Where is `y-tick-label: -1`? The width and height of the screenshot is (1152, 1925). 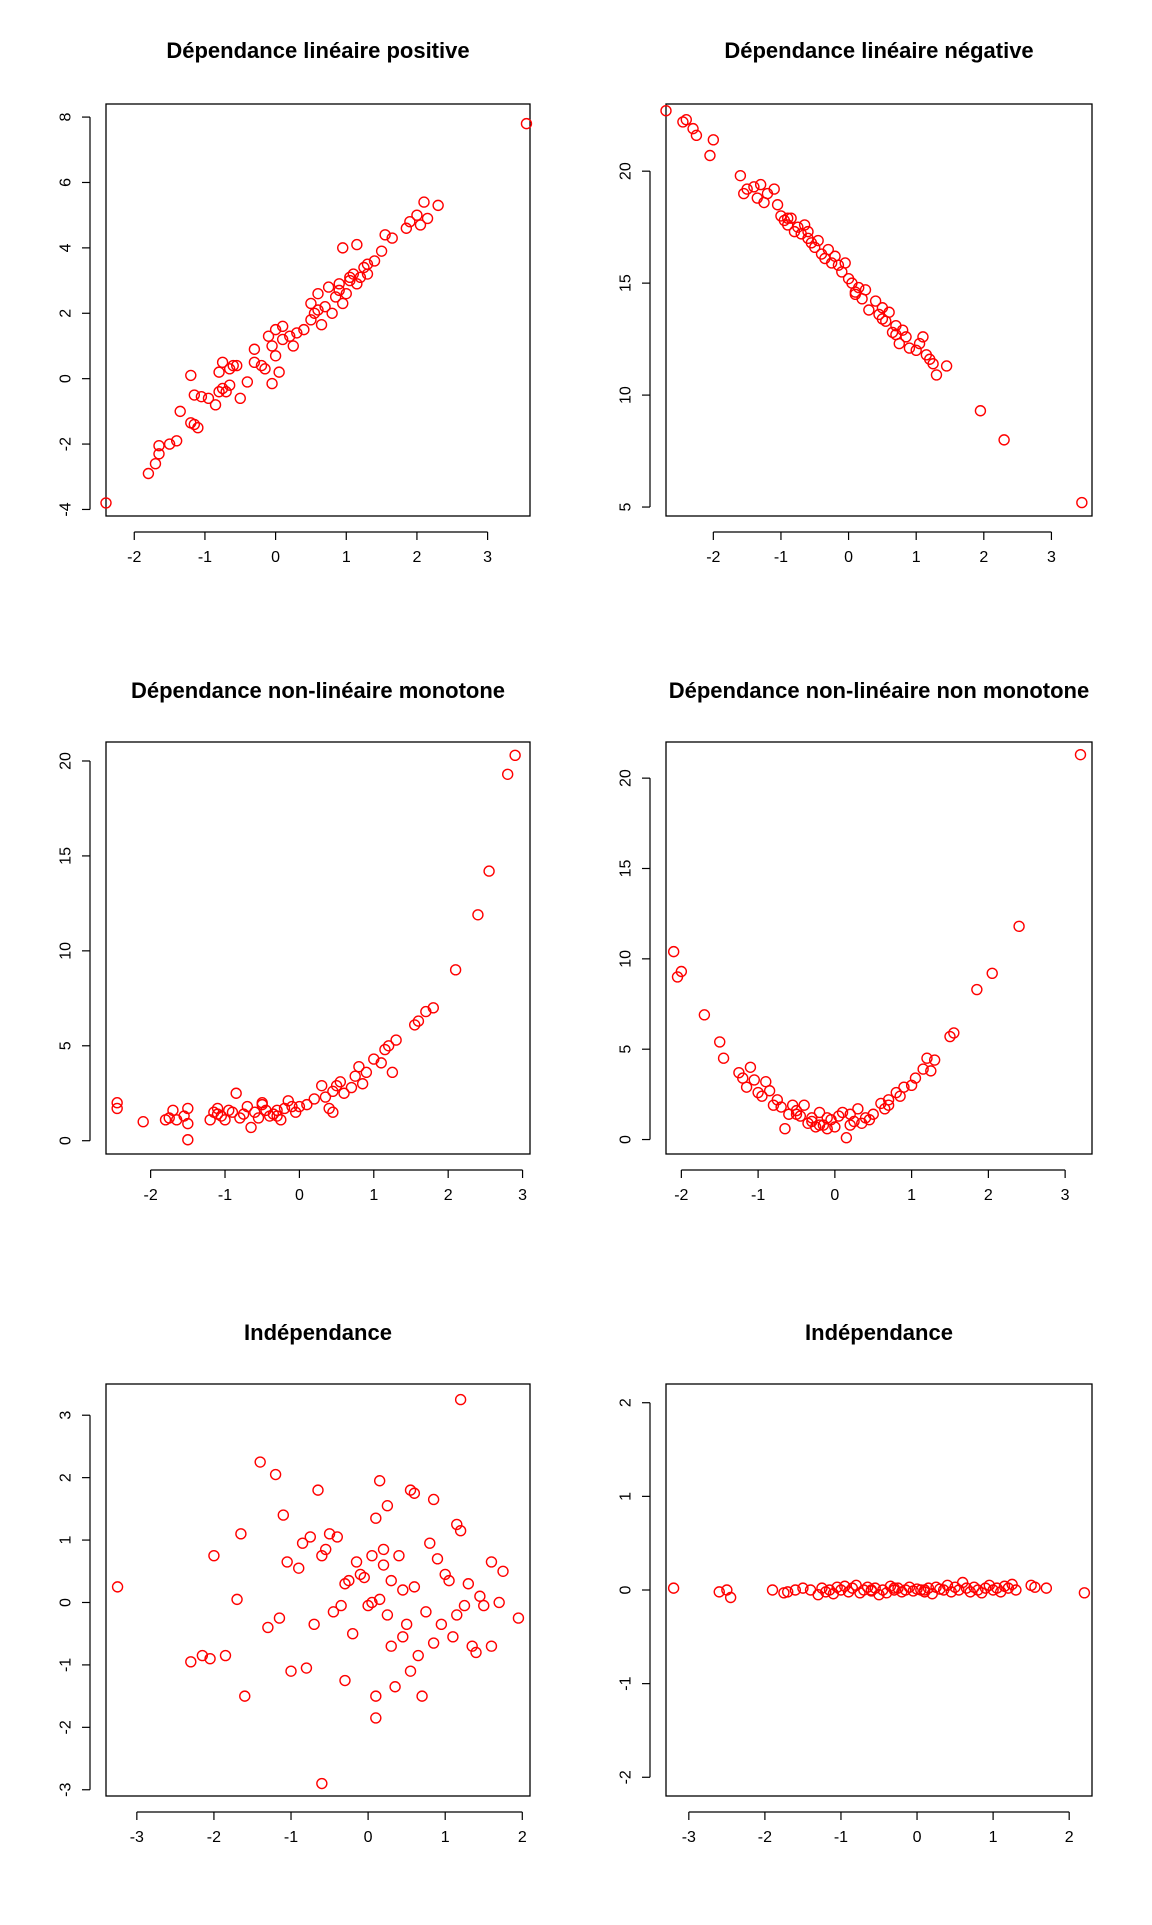
y-tick-label: -1 is located at coordinates (626, 1683).